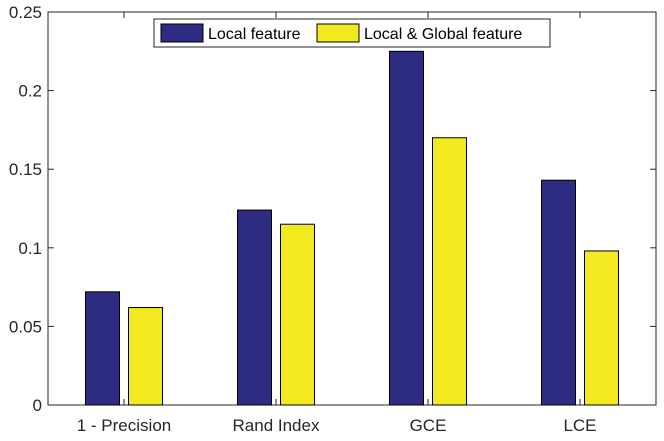 This screenshot has width=664, height=441. Describe the element at coordinates (30, 248) in the screenshot. I see `y-tick-label: 0.1` at that location.